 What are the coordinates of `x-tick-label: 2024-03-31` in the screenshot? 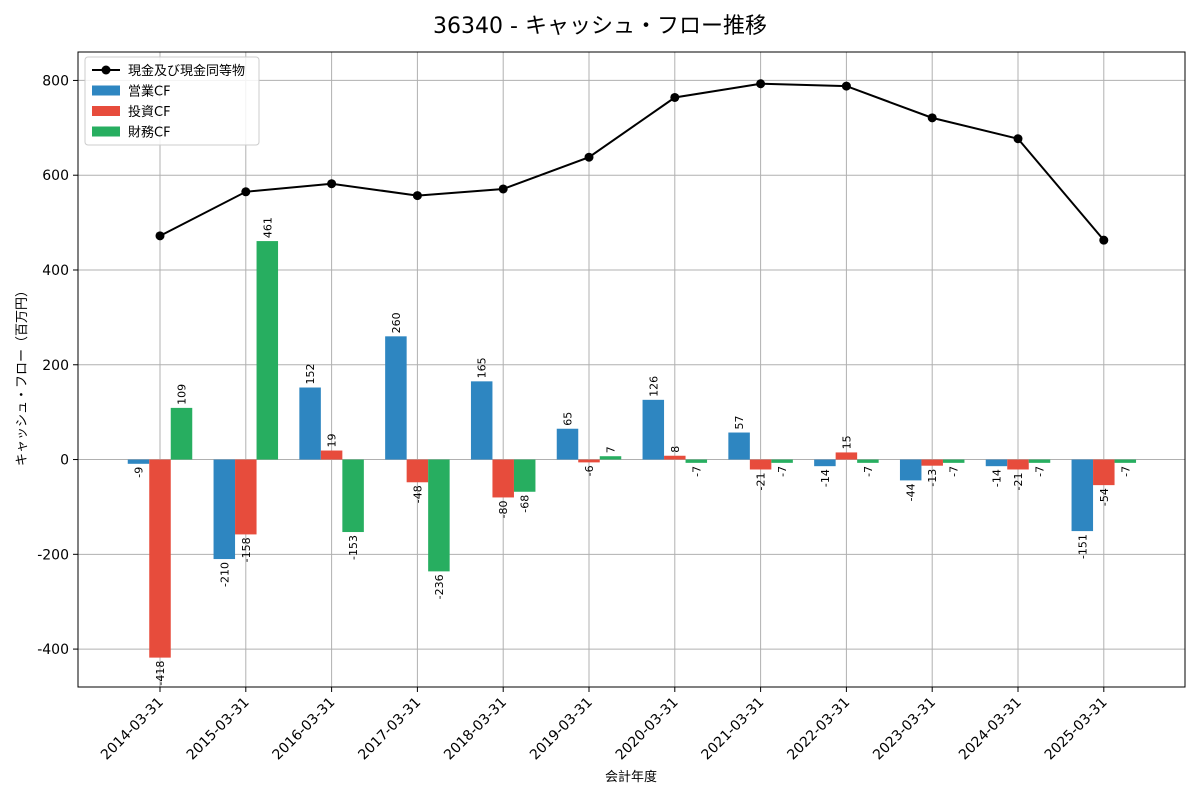 It's located at (990, 729).